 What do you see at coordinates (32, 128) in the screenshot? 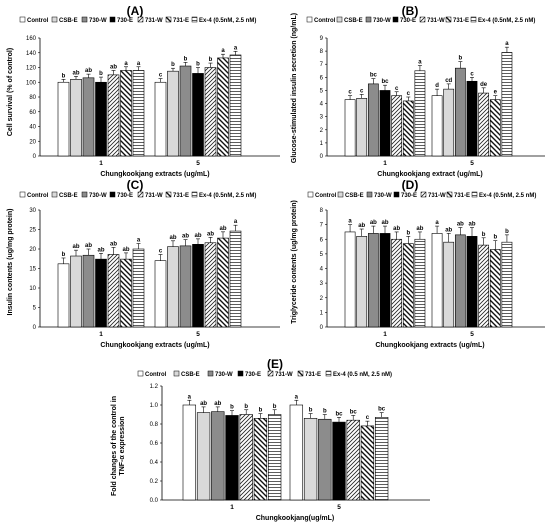
I see `y-tick-label: 40` at bounding box center [32, 128].